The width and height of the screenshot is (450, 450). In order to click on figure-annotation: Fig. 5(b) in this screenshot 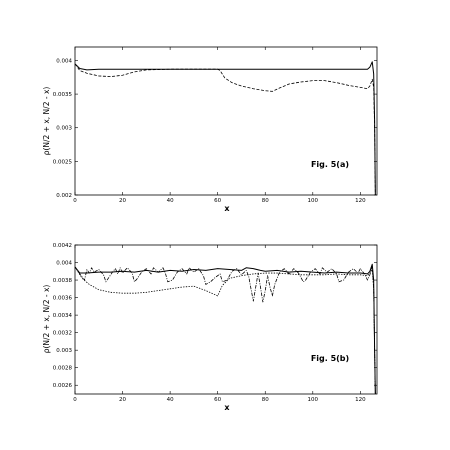, I will do `click(330, 358)`.